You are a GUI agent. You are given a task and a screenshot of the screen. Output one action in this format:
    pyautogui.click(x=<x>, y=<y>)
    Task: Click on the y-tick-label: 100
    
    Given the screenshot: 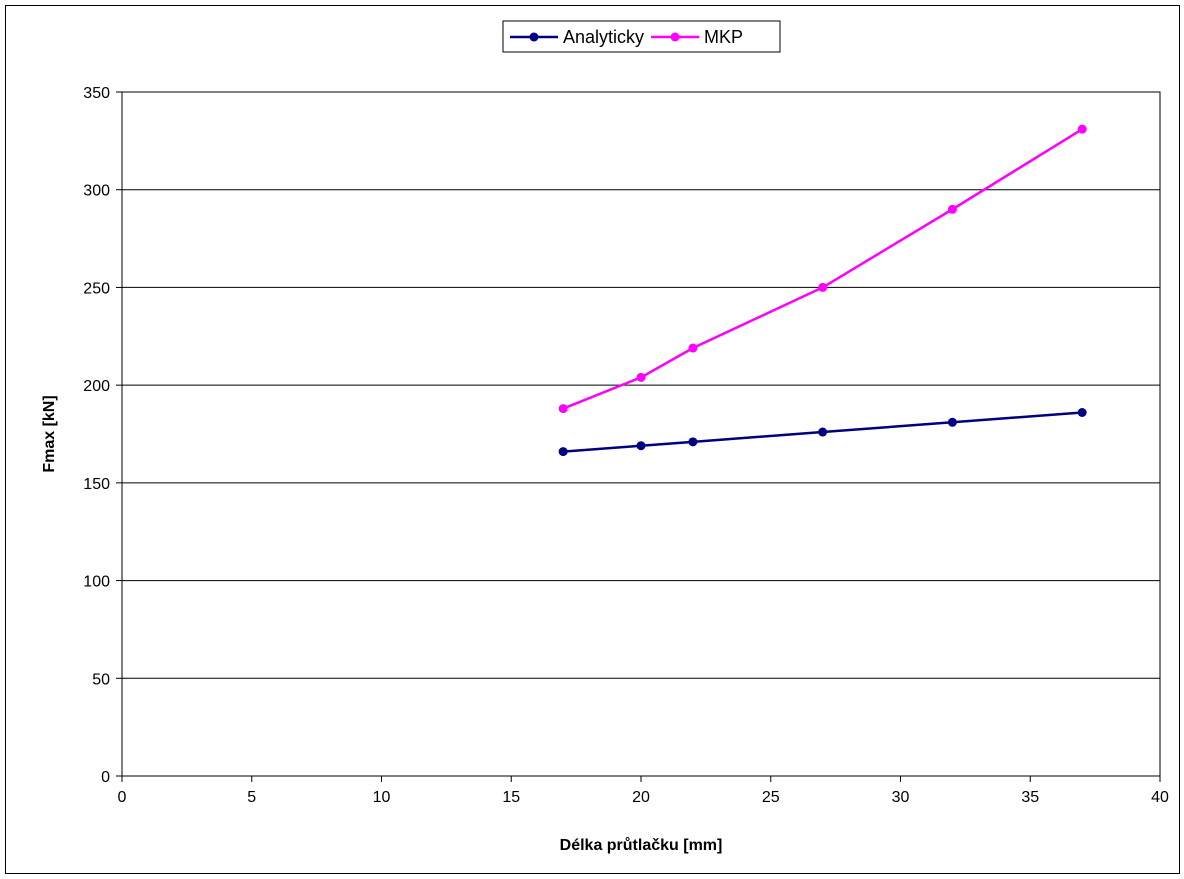 What is the action you would take?
    pyautogui.click(x=96, y=582)
    